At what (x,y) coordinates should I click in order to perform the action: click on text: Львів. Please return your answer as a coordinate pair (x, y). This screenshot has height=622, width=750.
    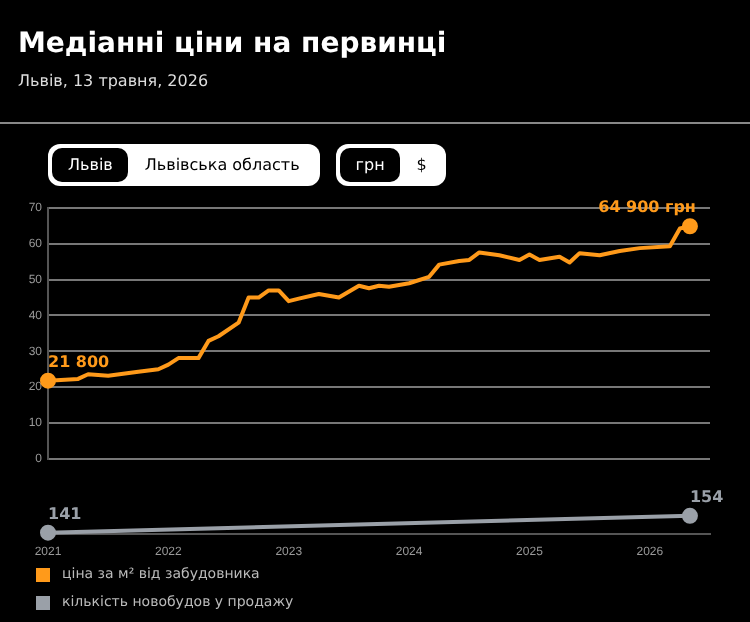
    Looking at the image, I should click on (90, 165).